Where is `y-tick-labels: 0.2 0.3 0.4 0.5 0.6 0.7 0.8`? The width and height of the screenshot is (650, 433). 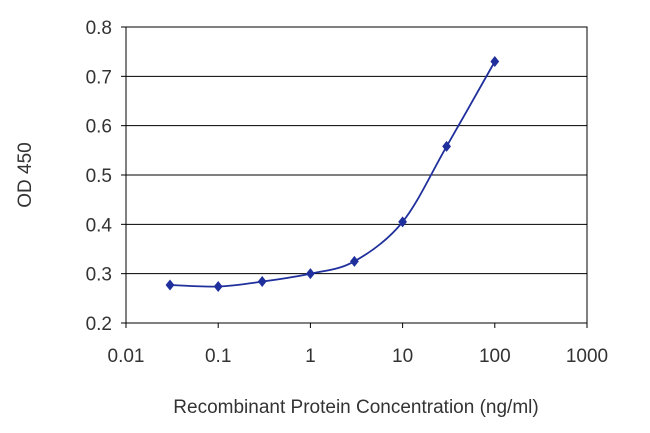
y-tick-labels: 0.2 0.3 0.4 0.5 0.6 0.7 0.8 is located at coordinates (106, 176).